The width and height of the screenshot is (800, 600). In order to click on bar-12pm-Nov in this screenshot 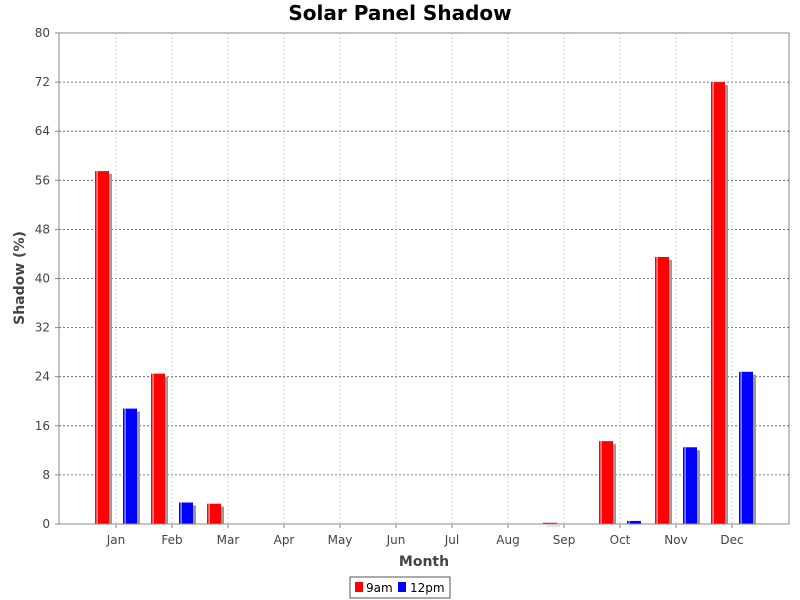, I will do `click(690, 485)`.